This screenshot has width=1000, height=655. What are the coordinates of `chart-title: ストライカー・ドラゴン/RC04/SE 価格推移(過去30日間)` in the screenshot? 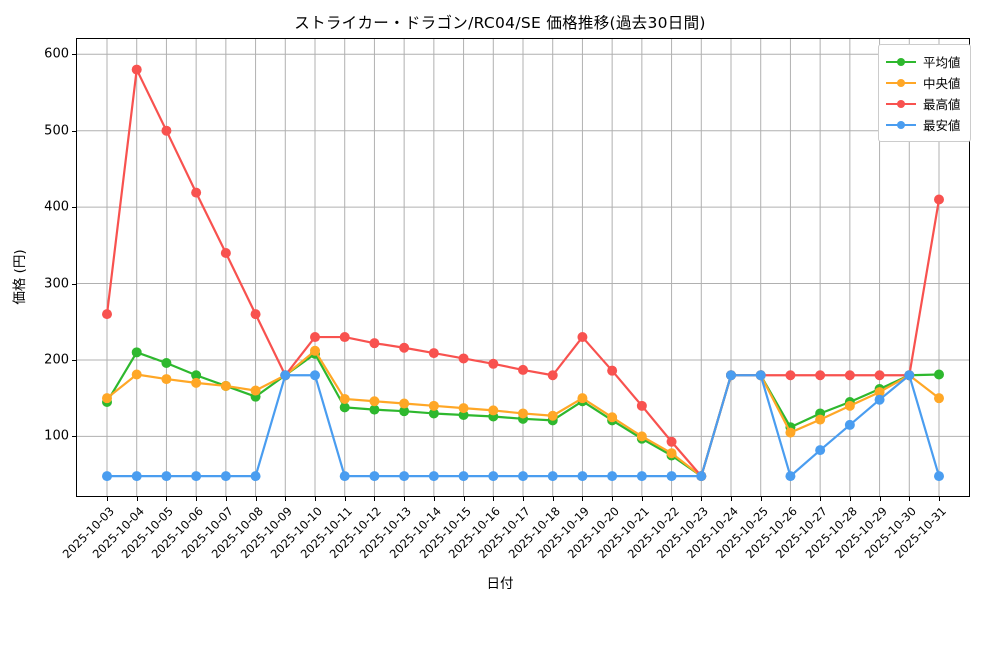 It's located at (500, 23).